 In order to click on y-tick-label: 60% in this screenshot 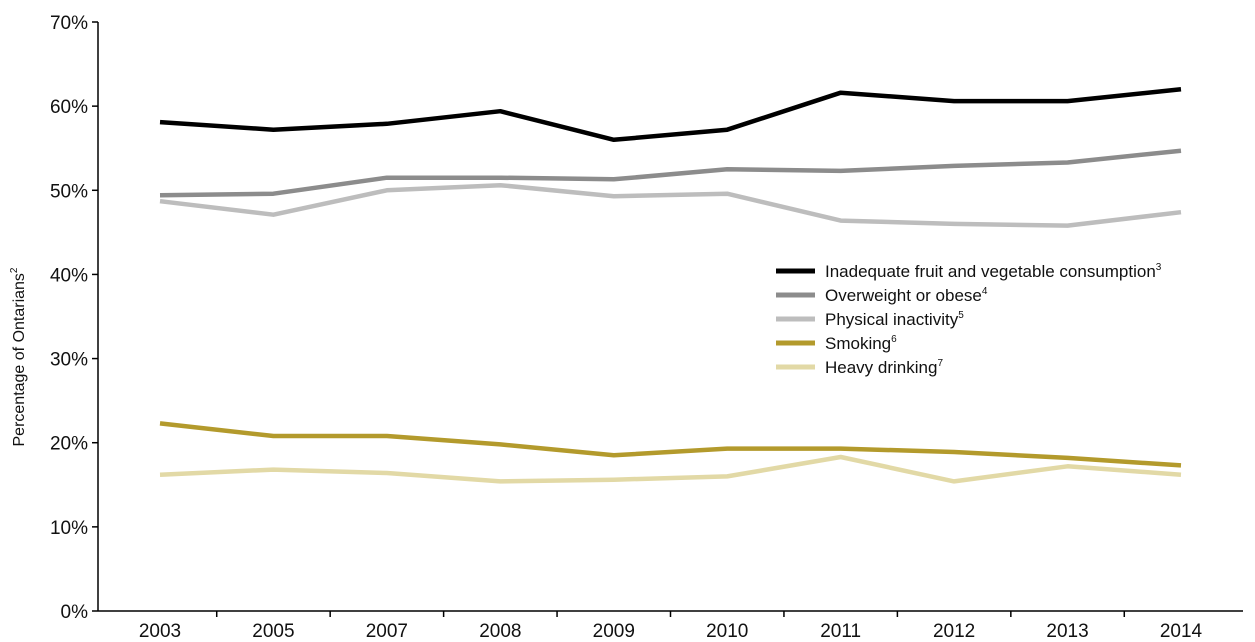, I will do `click(69, 107)`.